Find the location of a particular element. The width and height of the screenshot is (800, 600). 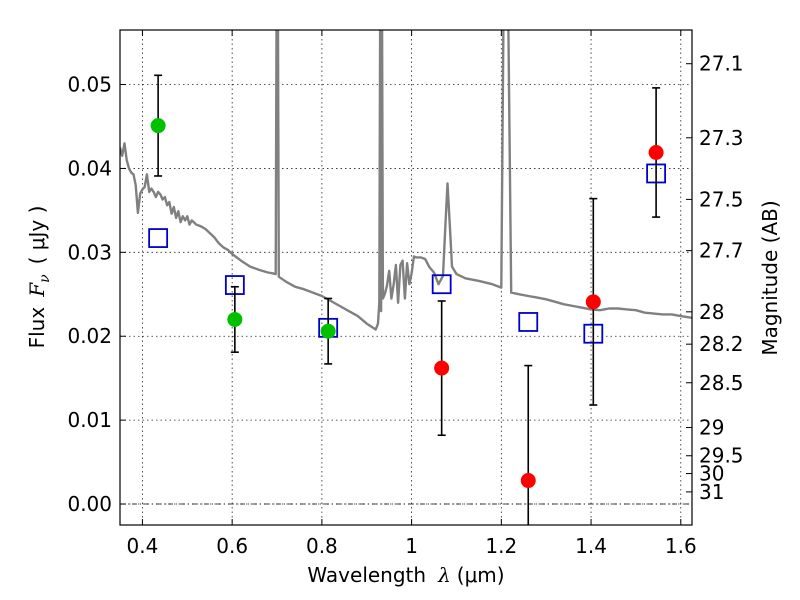

y2-tick-label: 28 is located at coordinates (711, 312).